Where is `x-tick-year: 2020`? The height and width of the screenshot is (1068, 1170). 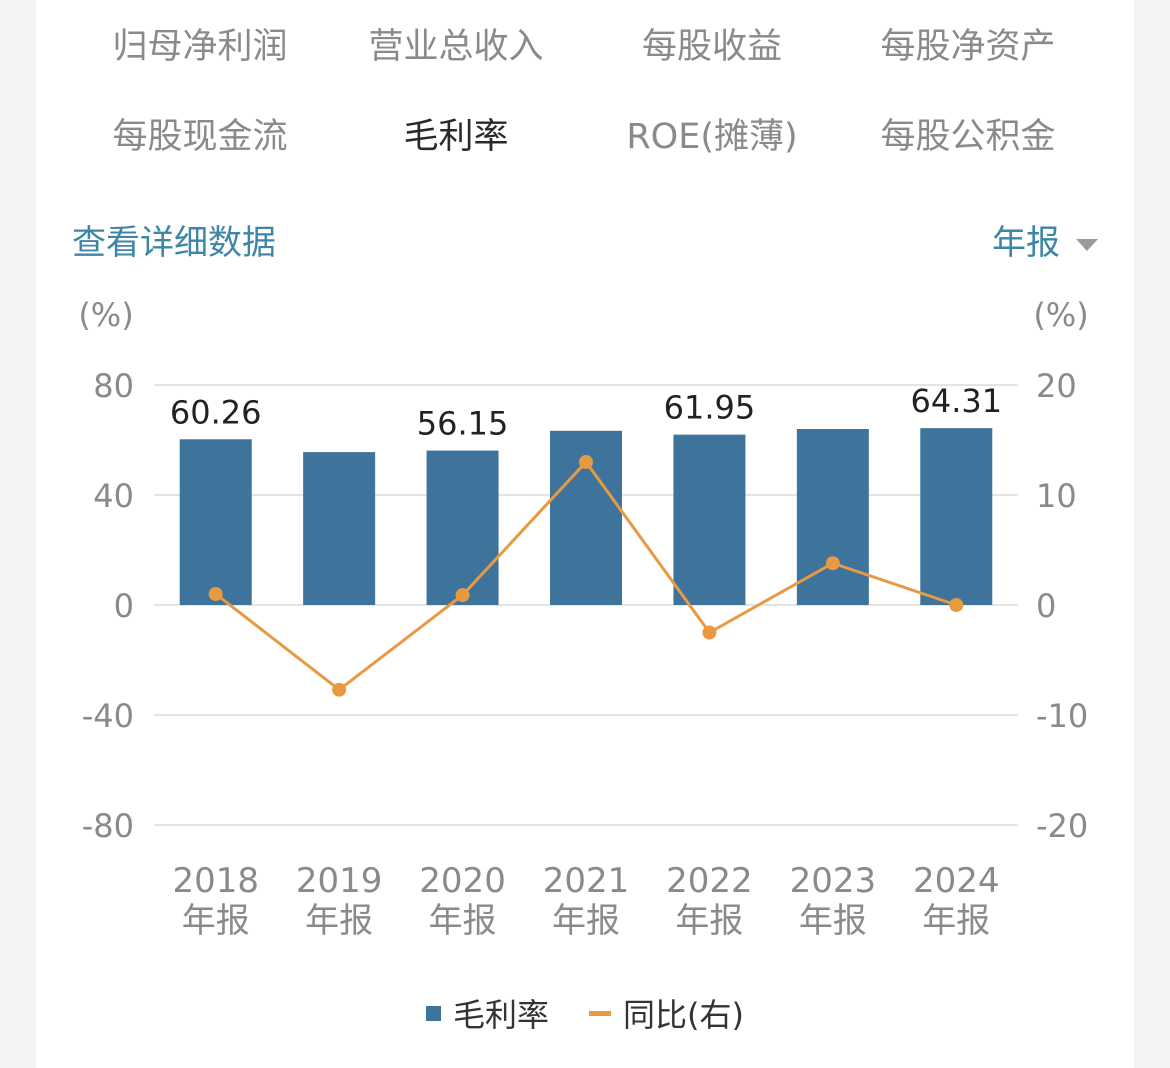
x-tick-year: 2020 is located at coordinates (462, 881).